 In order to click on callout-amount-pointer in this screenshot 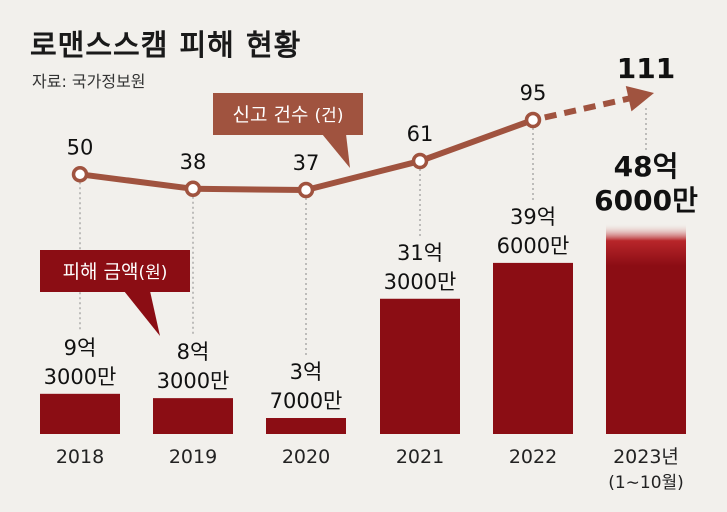, I will do `click(142, 313)`.